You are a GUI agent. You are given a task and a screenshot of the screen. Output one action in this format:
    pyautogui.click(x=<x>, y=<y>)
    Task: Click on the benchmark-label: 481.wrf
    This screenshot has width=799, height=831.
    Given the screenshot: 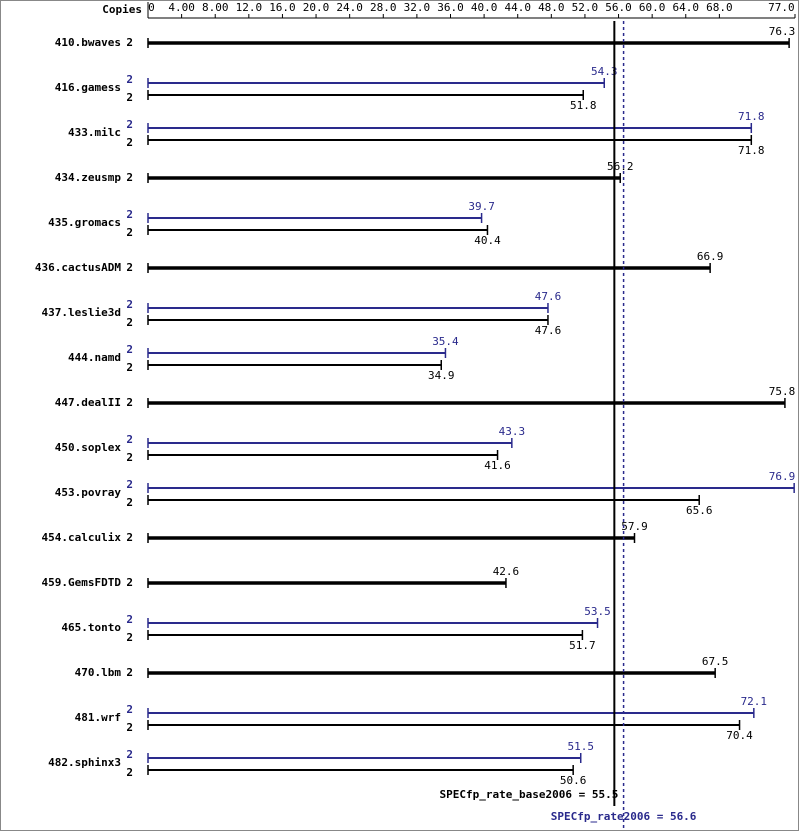 What is the action you would take?
    pyautogui.click(x=98, y=717)
    